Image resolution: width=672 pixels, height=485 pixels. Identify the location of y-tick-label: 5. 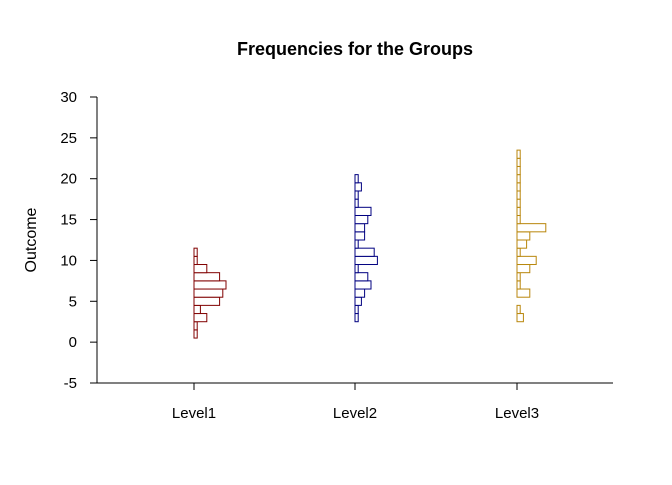
(73, 301).